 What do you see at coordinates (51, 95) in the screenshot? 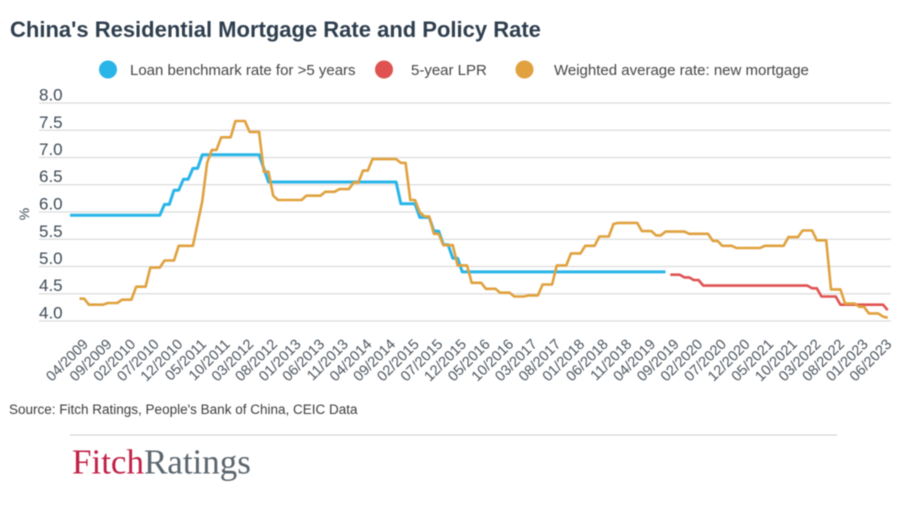
I see `svg-text: 8.0` at bounding box center [51, 95].